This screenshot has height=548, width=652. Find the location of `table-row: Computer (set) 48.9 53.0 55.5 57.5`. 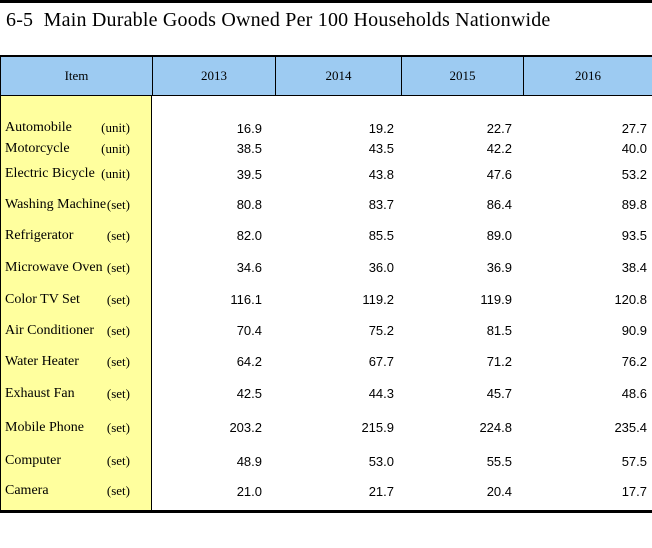

table-row: Computer (set) 48.9 53.0 55.5 57.5 is located at coordinates (326, 461).